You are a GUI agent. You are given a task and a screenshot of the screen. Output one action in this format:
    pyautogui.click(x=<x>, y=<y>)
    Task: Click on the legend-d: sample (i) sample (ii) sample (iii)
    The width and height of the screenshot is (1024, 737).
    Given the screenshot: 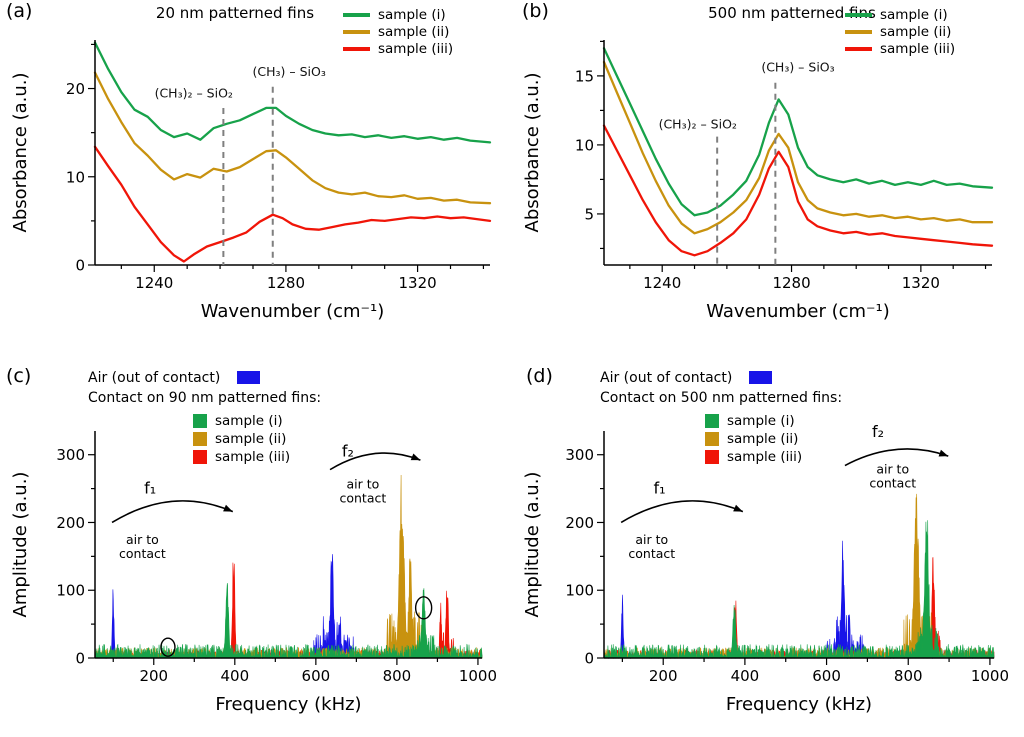 What is the action you would take?
    pyautogui.click(x=753, y=438)
    